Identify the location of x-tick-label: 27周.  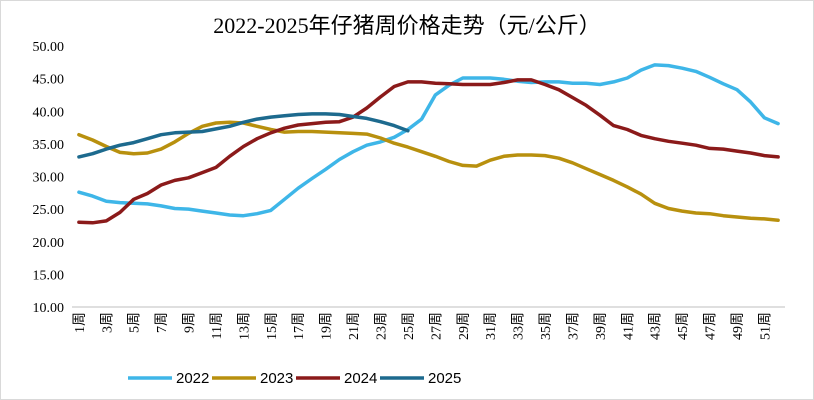
(436, 326).